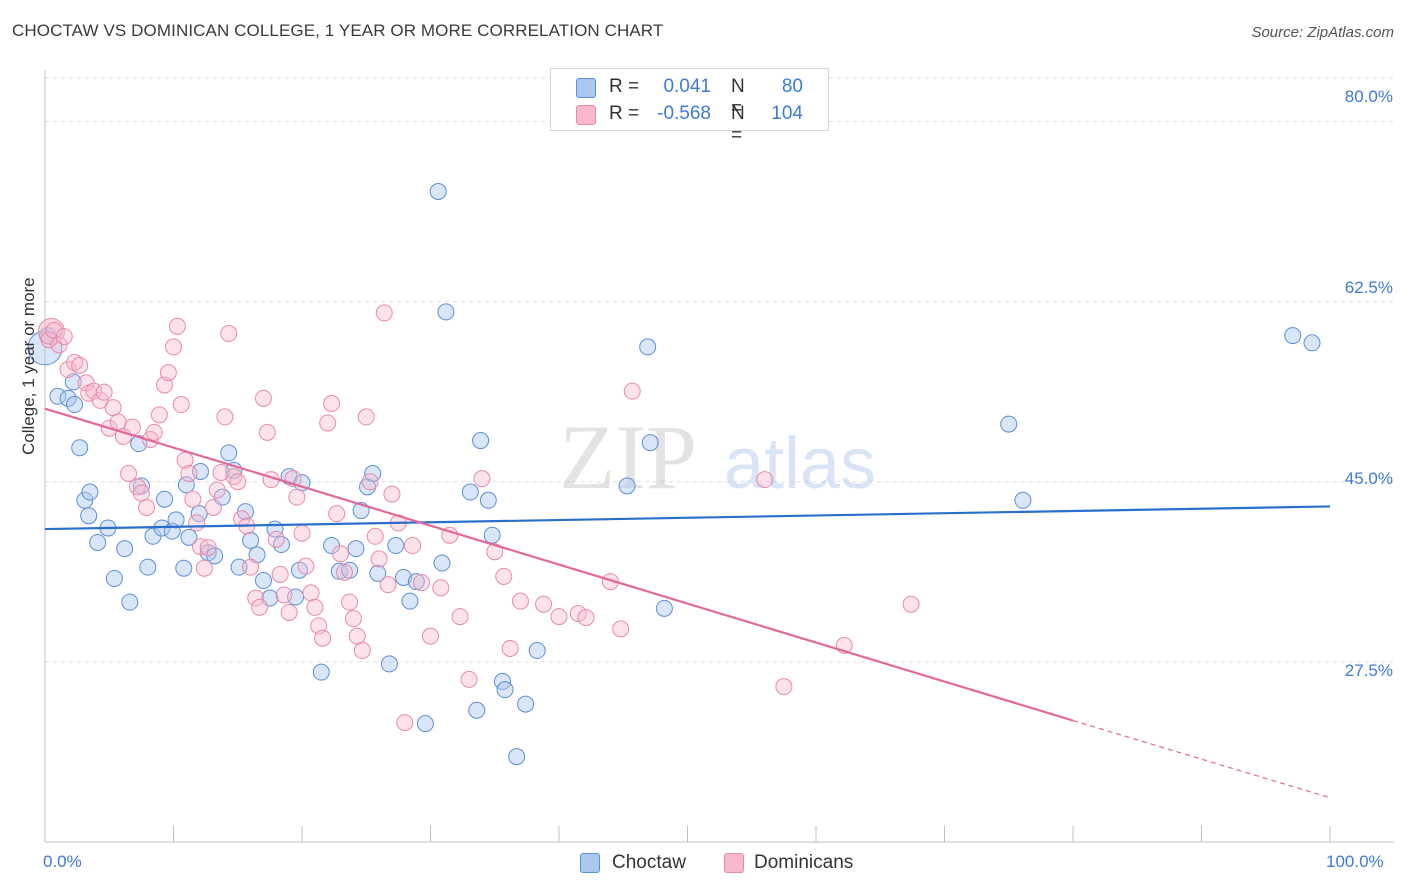  What do you see at coordinates (1368, 287) in the screenshot?
I see `y-tick-label: 62.5%` at bounding box center [1368, 287].